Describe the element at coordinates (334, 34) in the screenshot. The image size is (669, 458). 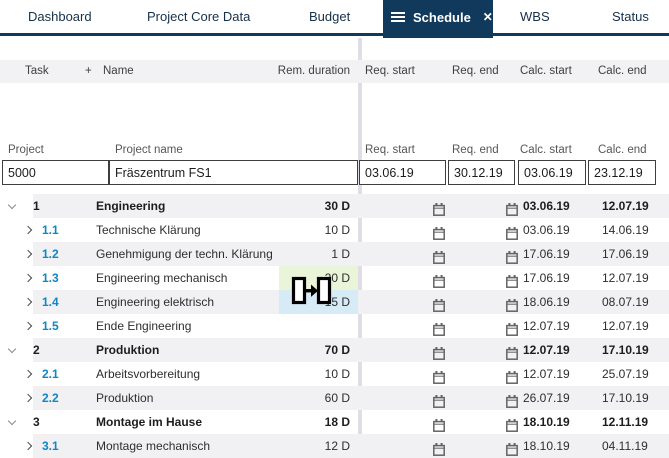
I see `tabbar-underline` at that location.